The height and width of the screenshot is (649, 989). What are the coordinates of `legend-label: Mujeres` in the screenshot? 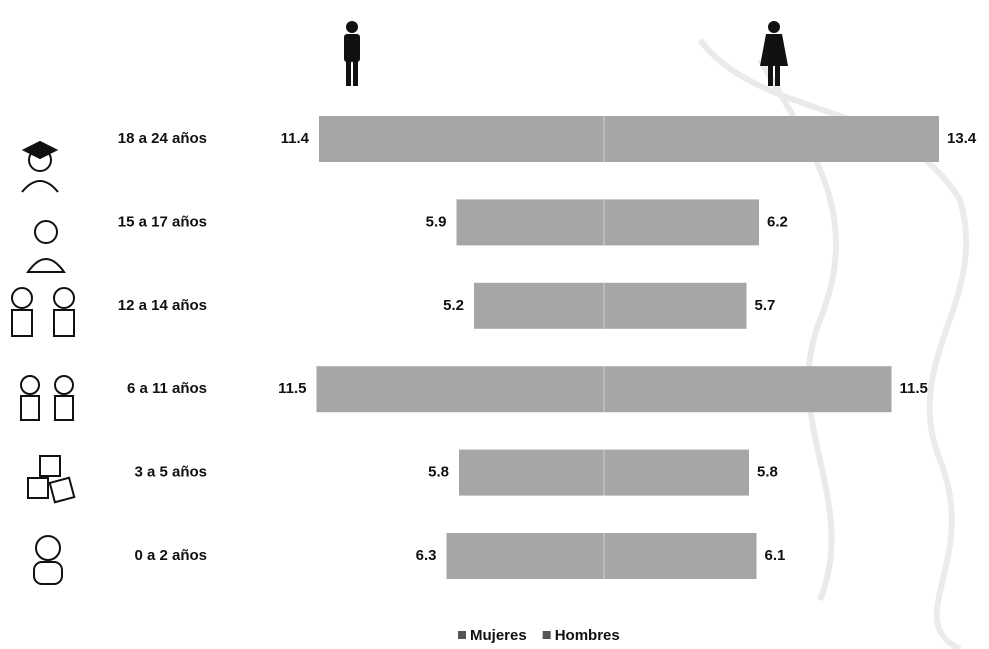 It's located at (498, 635).